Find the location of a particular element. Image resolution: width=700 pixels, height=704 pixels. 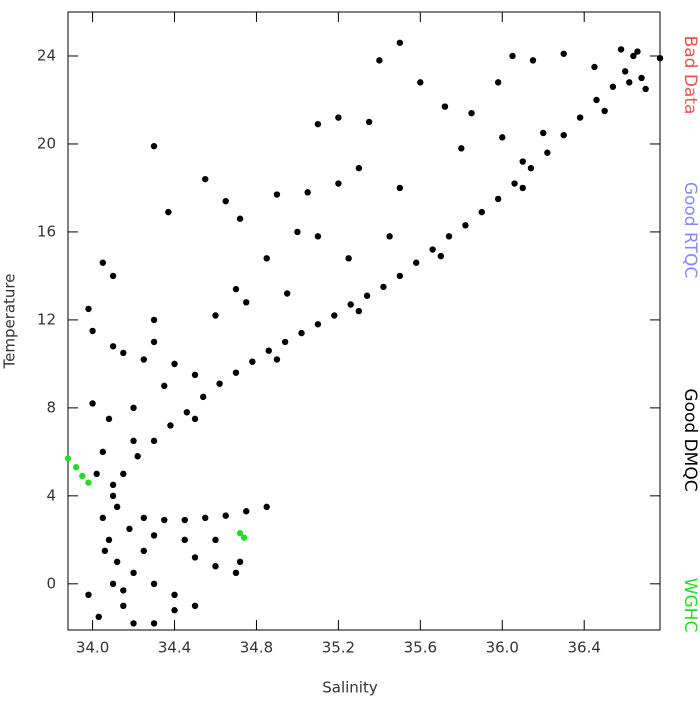

legend-label: WGHC is located at coordinates (690, 605).